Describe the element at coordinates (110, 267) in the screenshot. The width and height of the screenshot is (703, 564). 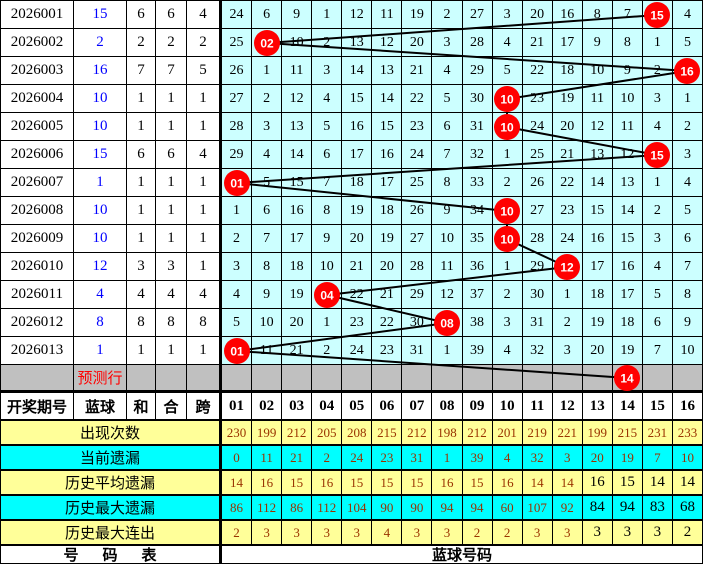
I see `left-table-row: 2026010 12 3 3 1` at that location.